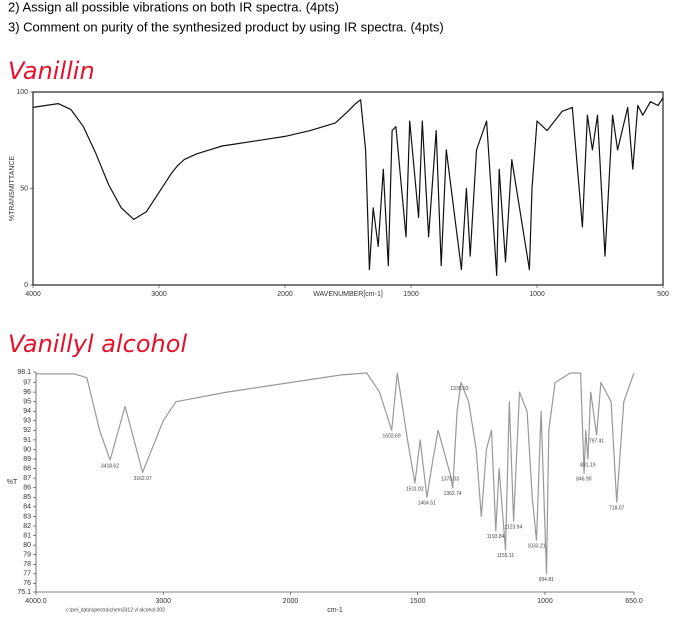 The height and width of the screenshot is (635, 700). I want to click on y-tick-label: 81, so click(27, 535).